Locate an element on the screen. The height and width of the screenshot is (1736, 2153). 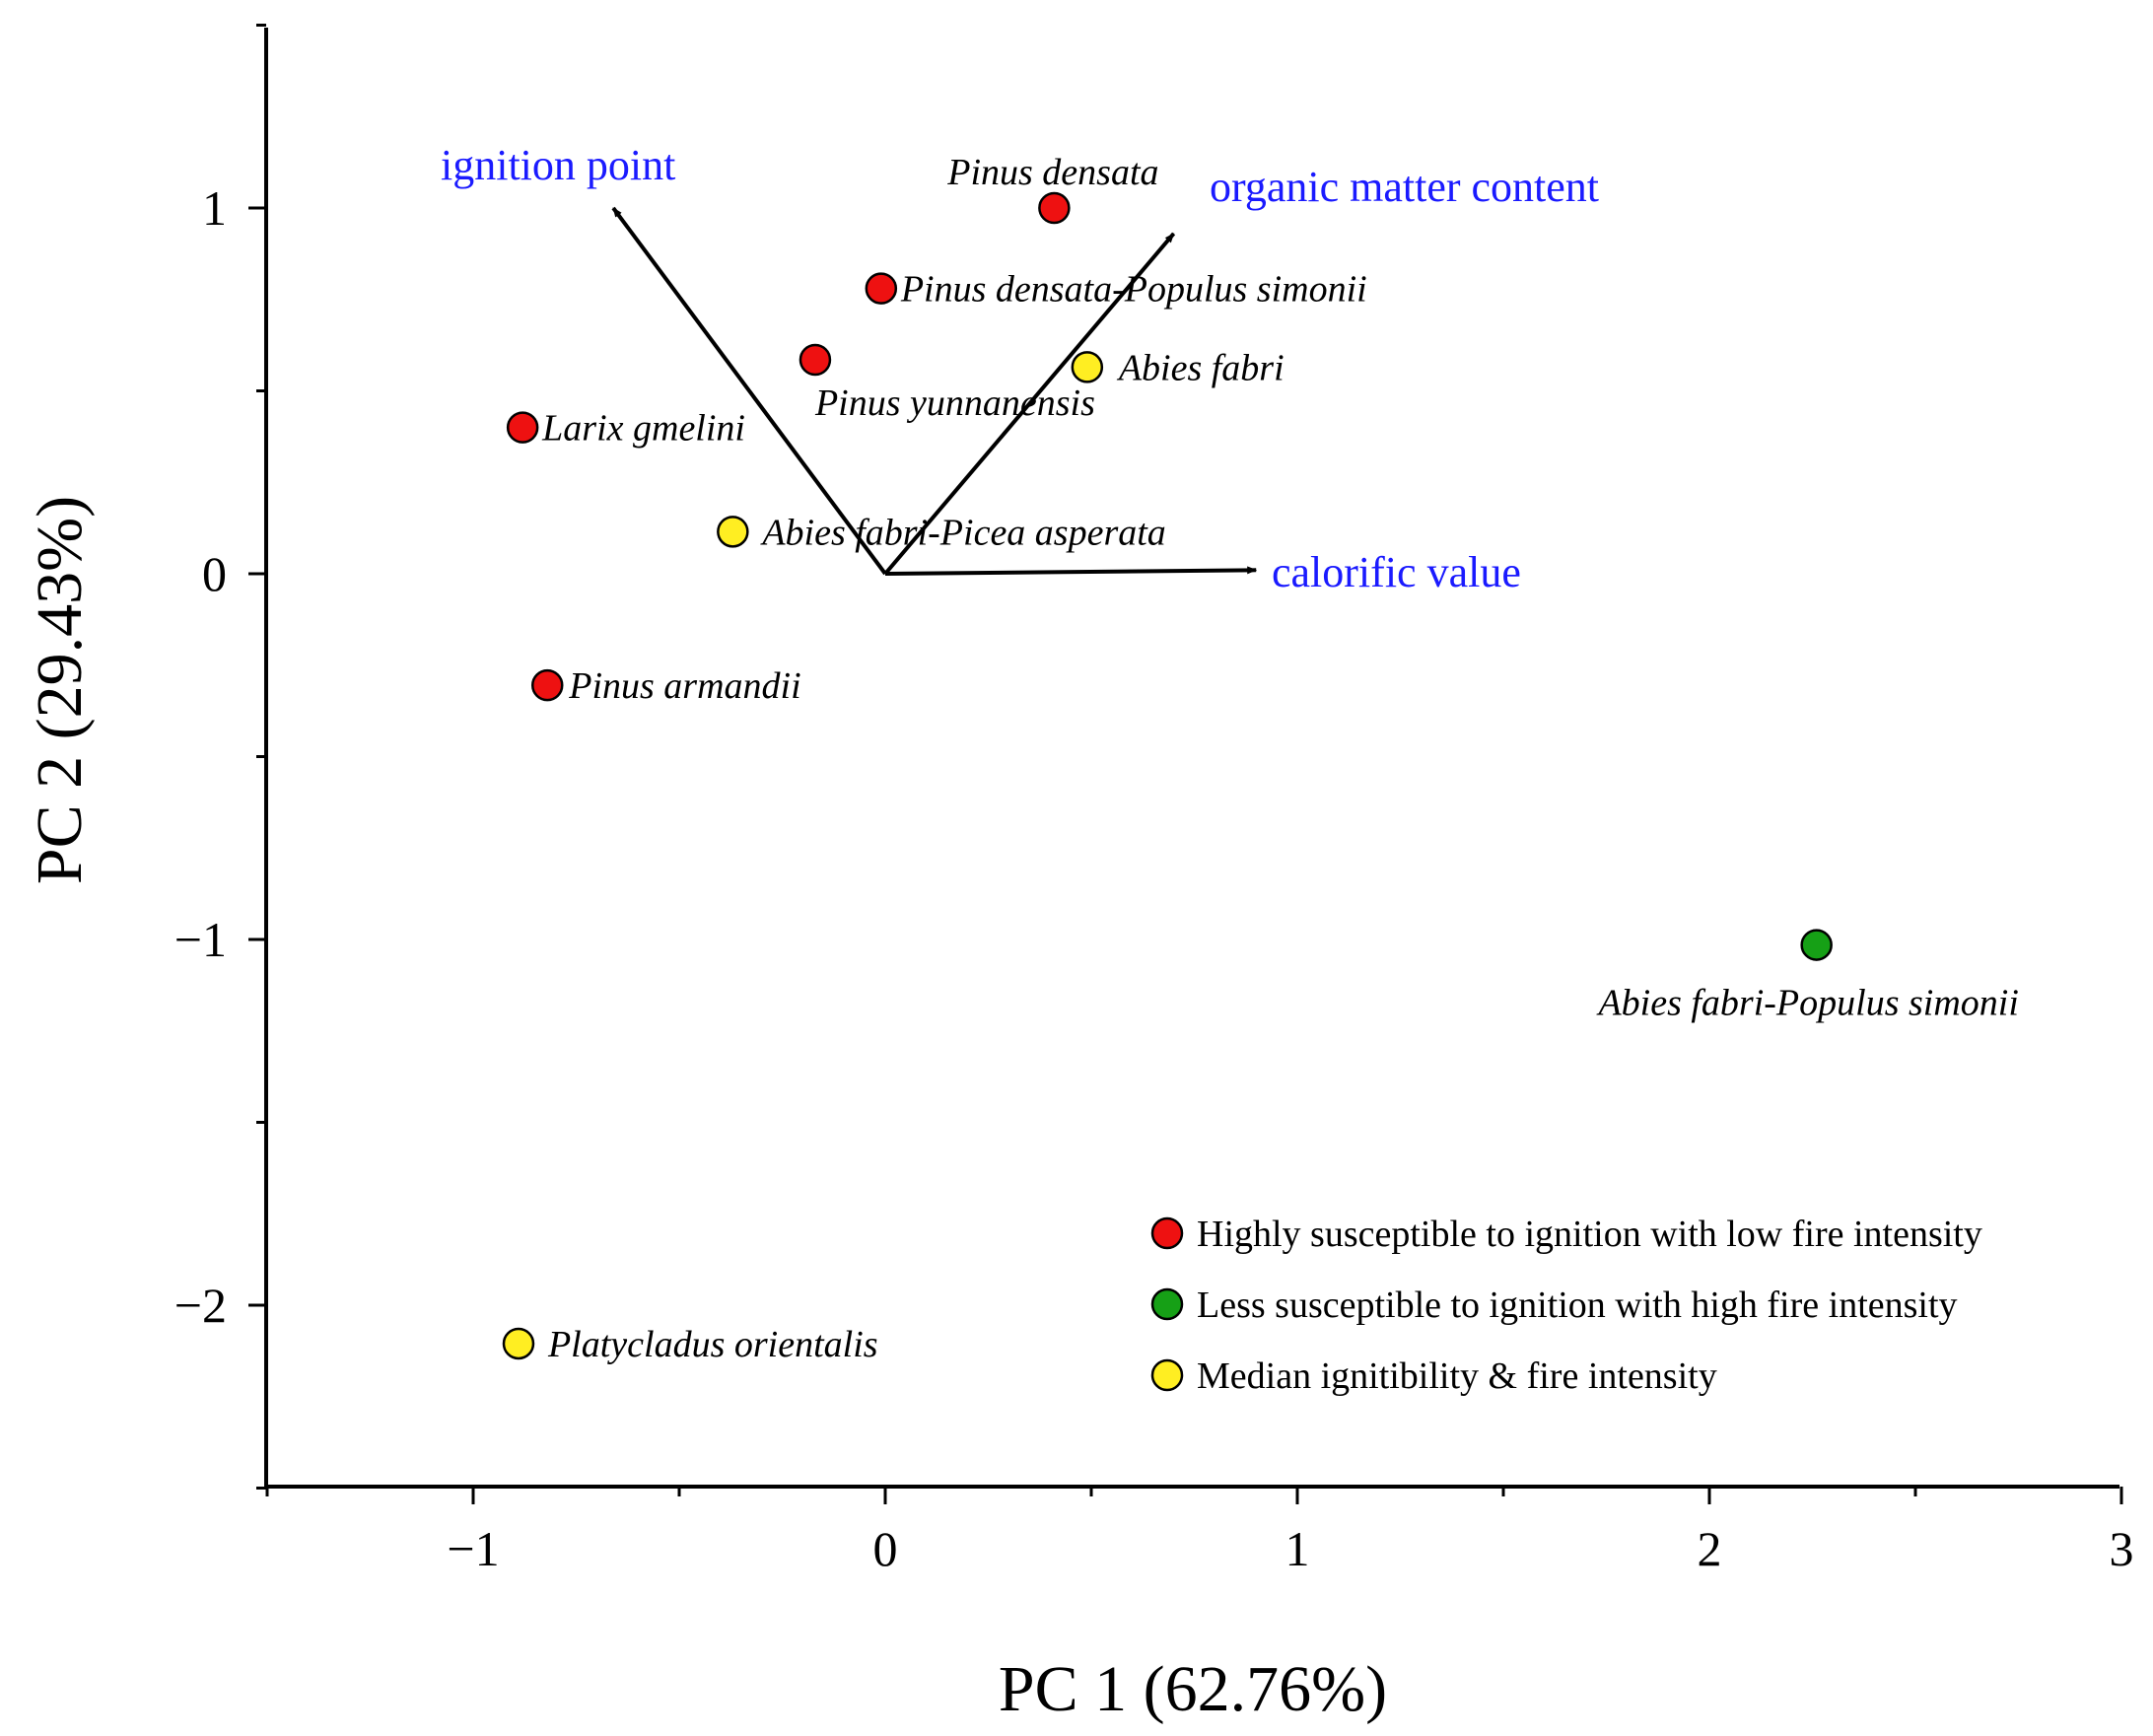
vector-label: organic matter content is located at coordinates (1404, 187).